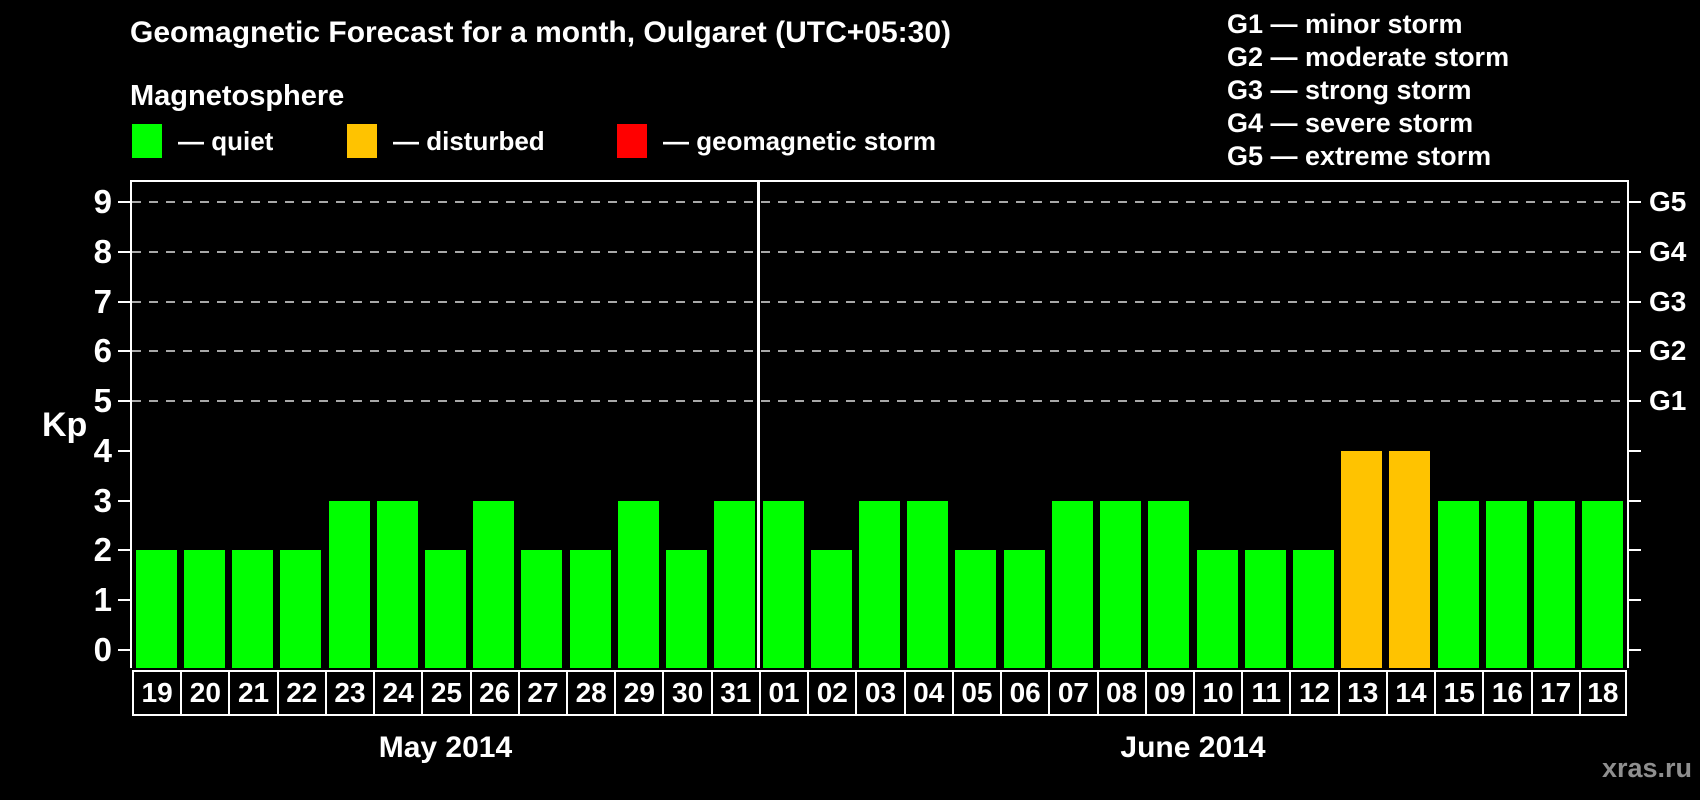 The height and width of the screenshot is (800, 1700). I want to click on legend-item-label: — geomagnetic storm, so click(800, 140).